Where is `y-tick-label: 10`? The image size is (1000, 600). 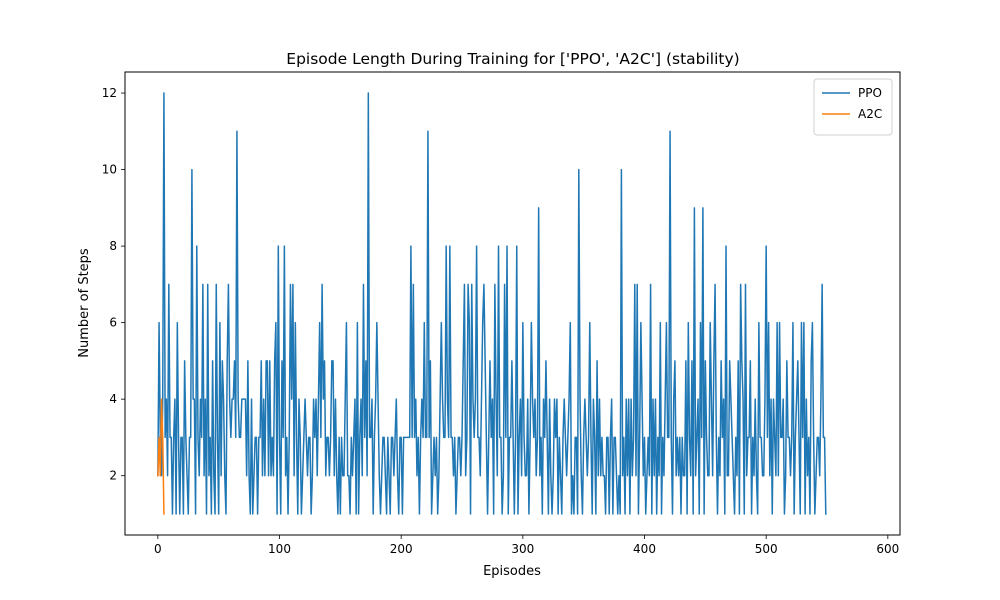
y-tick-label: 10 is located at coordinates (109, 170).